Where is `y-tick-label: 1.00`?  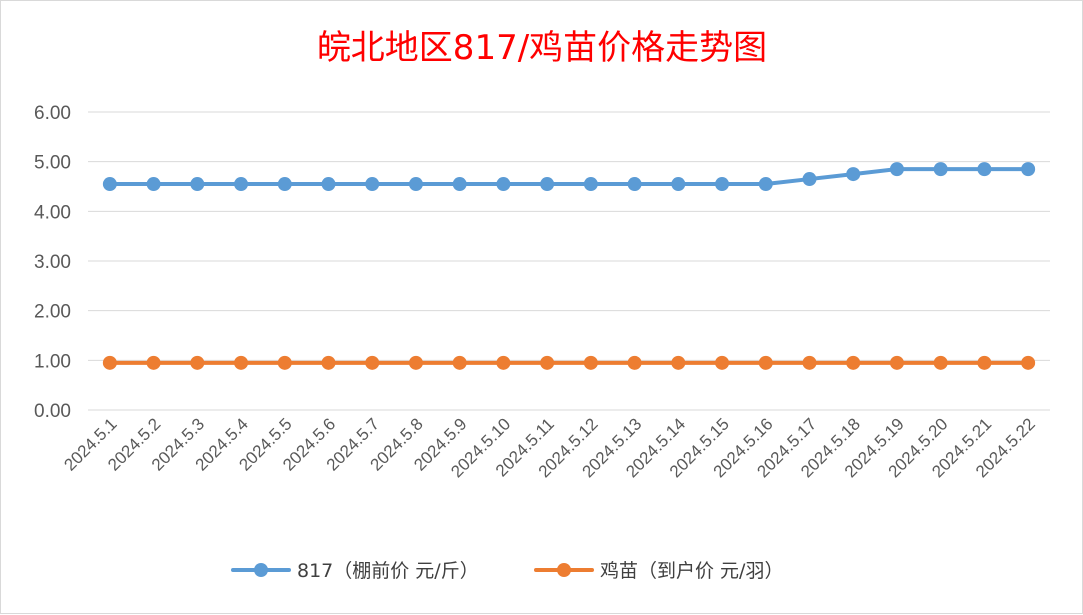 y-tick-label: 1.00 is located at coordinates (52, 361).